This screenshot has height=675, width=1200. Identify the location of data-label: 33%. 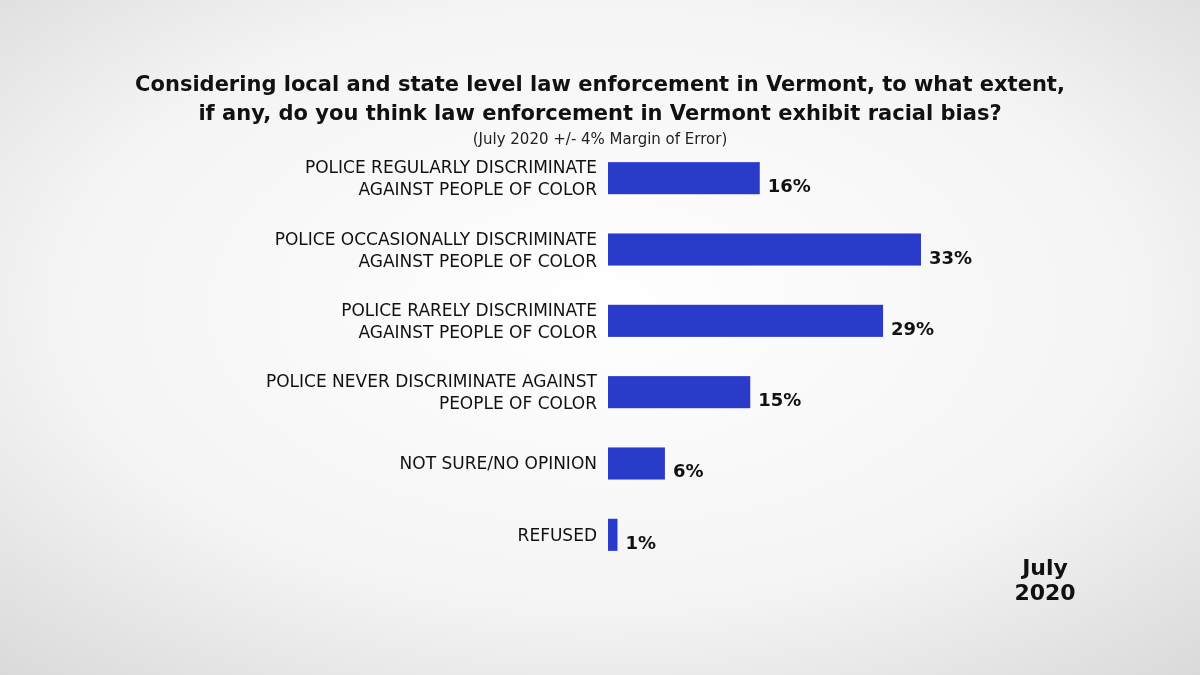
(951, 257).